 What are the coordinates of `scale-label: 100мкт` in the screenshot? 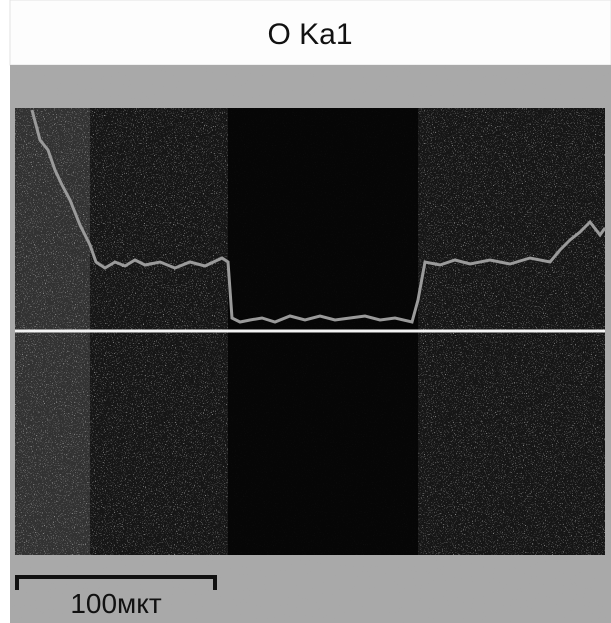 It's located at (116, 603).